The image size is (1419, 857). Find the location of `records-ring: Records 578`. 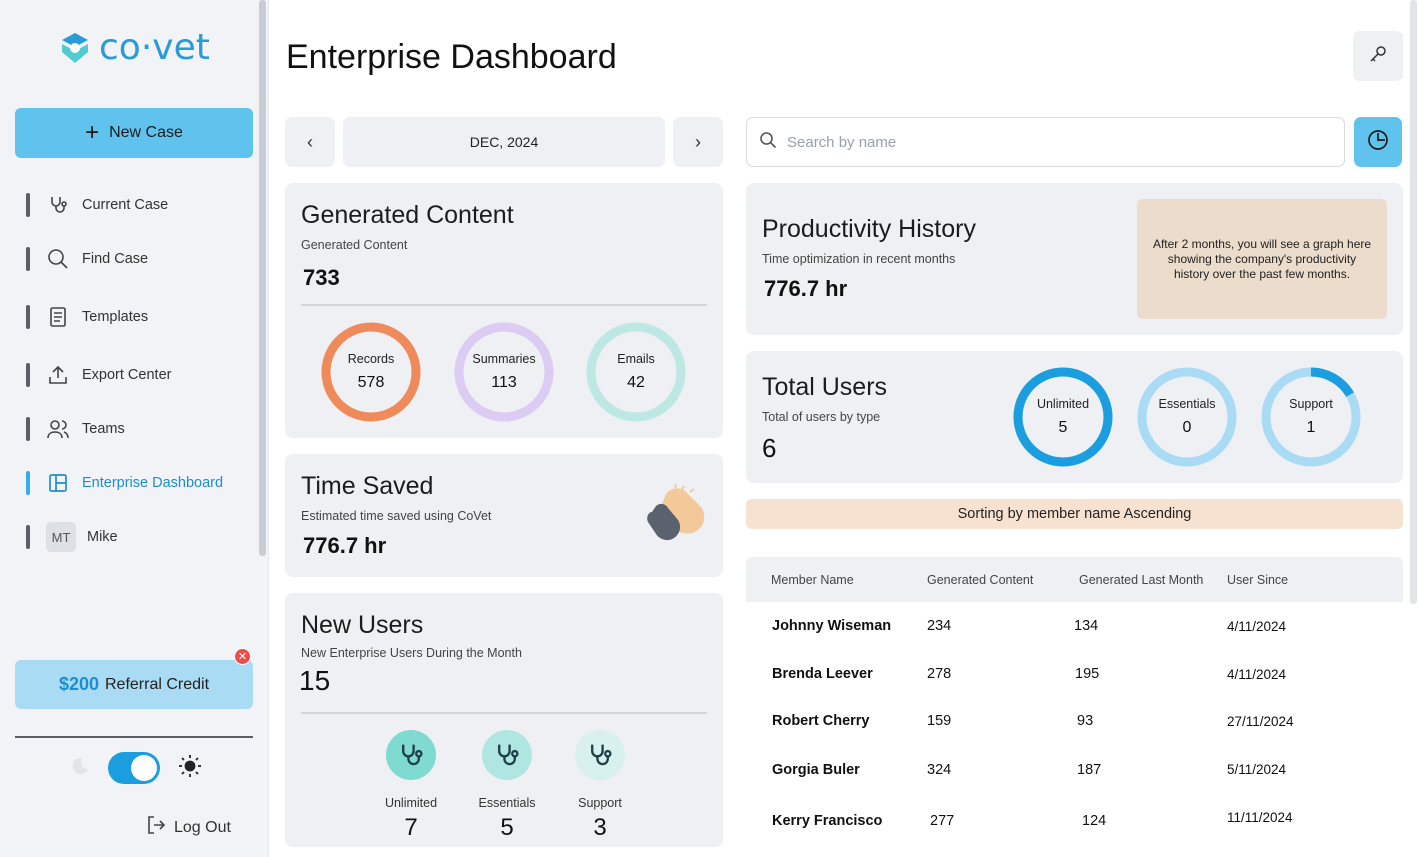

records-ring: Records 578 is located at coordinates (371, 372).